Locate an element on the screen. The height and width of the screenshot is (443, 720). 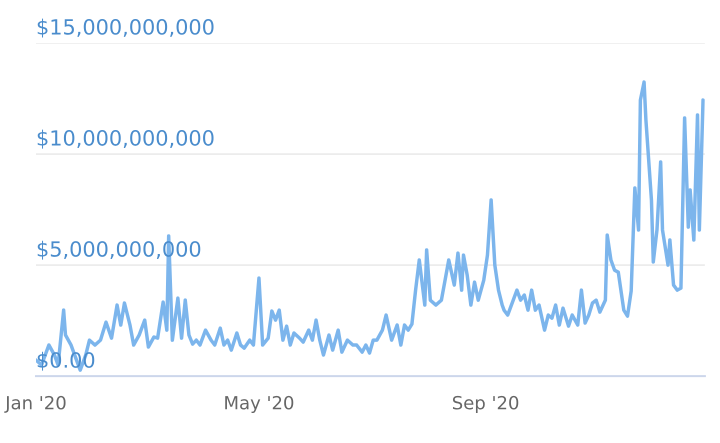
x-tick-label: Sep '20 is located at coordinates (485, 405).